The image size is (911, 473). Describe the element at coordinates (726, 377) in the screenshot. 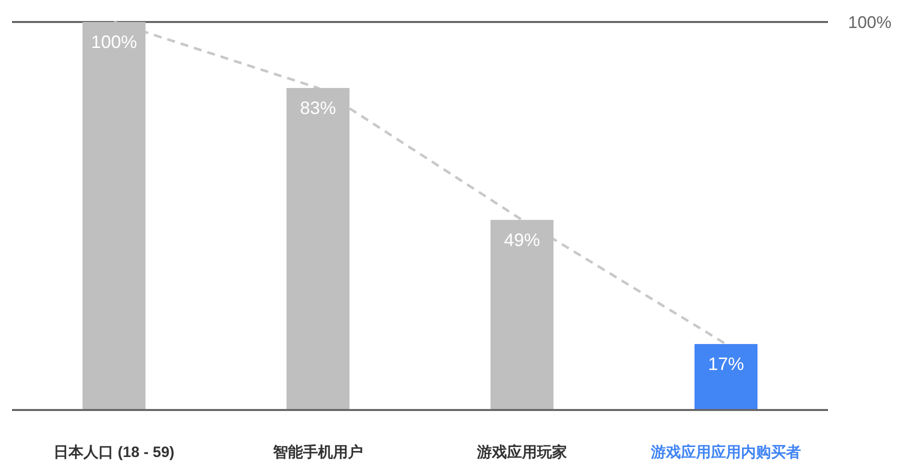

I see `bar` at that location.